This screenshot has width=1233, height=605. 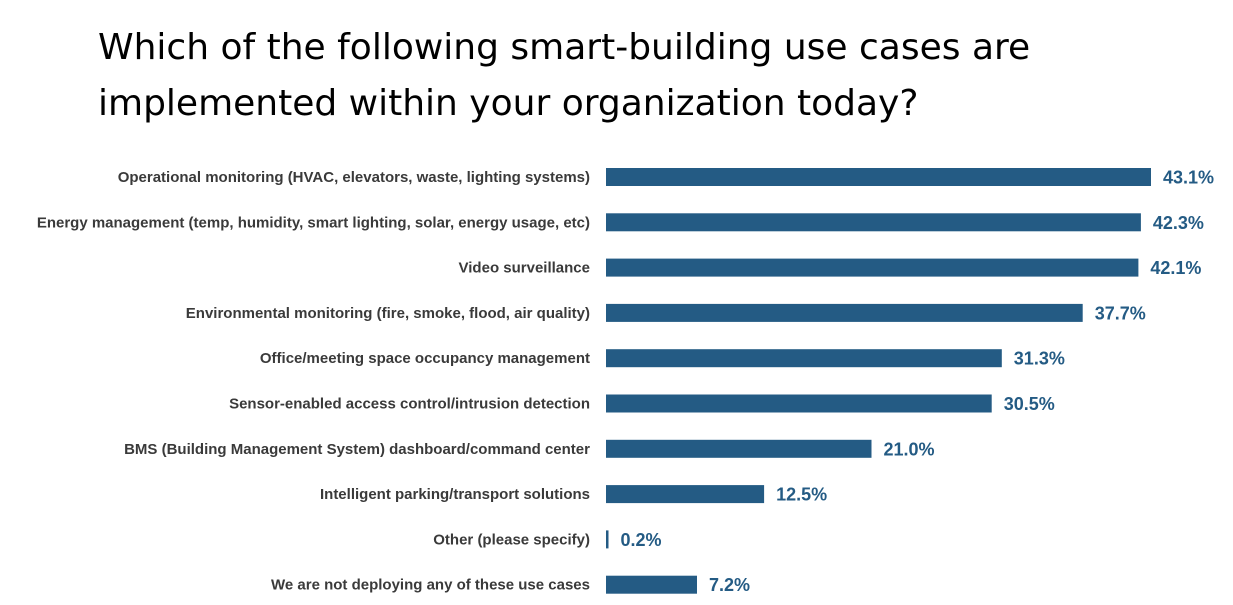 I want to click on value-label-9: 7.2%, so click(x=729, y=585).